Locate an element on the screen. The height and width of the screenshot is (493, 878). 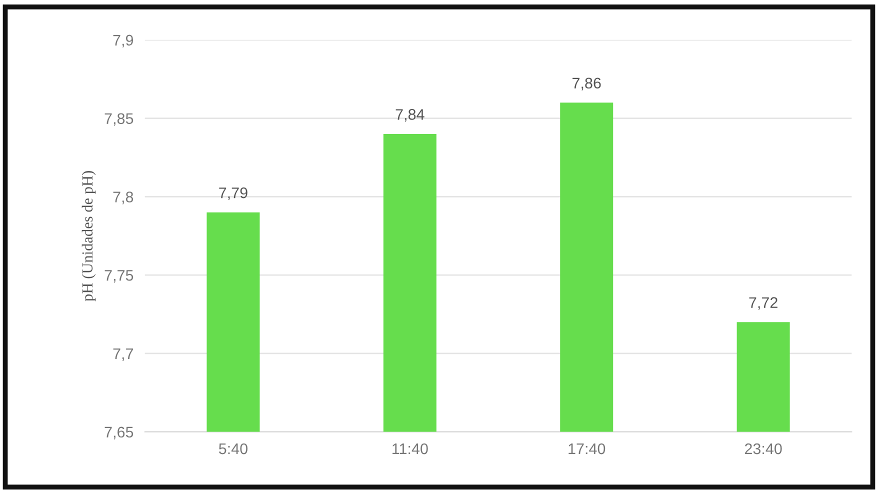
y-tick-label: 7,7 is located at coordinates (123, 354).